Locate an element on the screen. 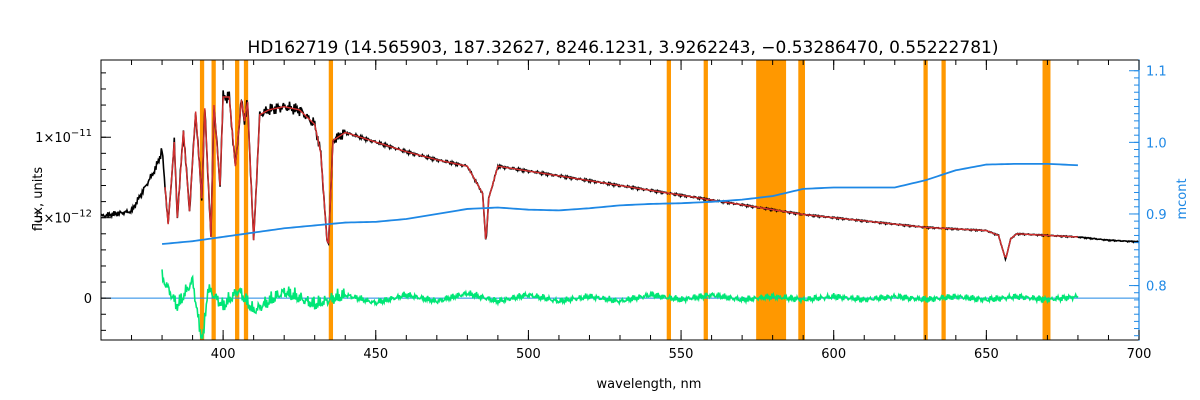 The height and width of the screenshot is (400, 1200). x-tick-label: 650 is located at coordinates (986, 354).